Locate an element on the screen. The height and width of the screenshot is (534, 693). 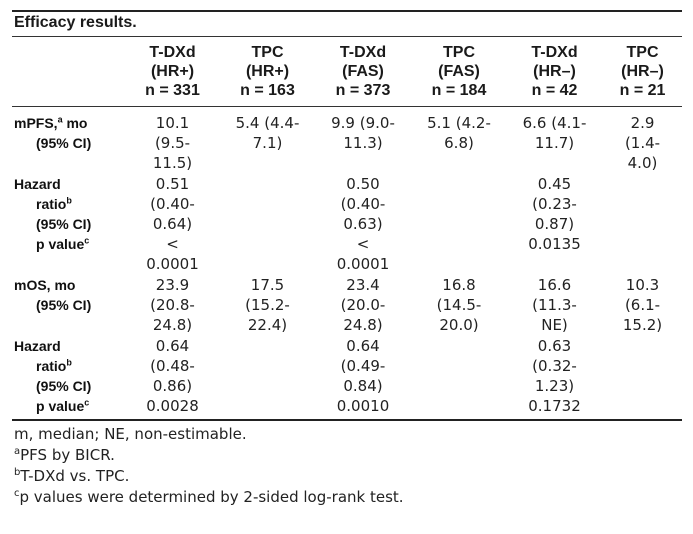
bottom-rule is located at coordinates (347, 420).